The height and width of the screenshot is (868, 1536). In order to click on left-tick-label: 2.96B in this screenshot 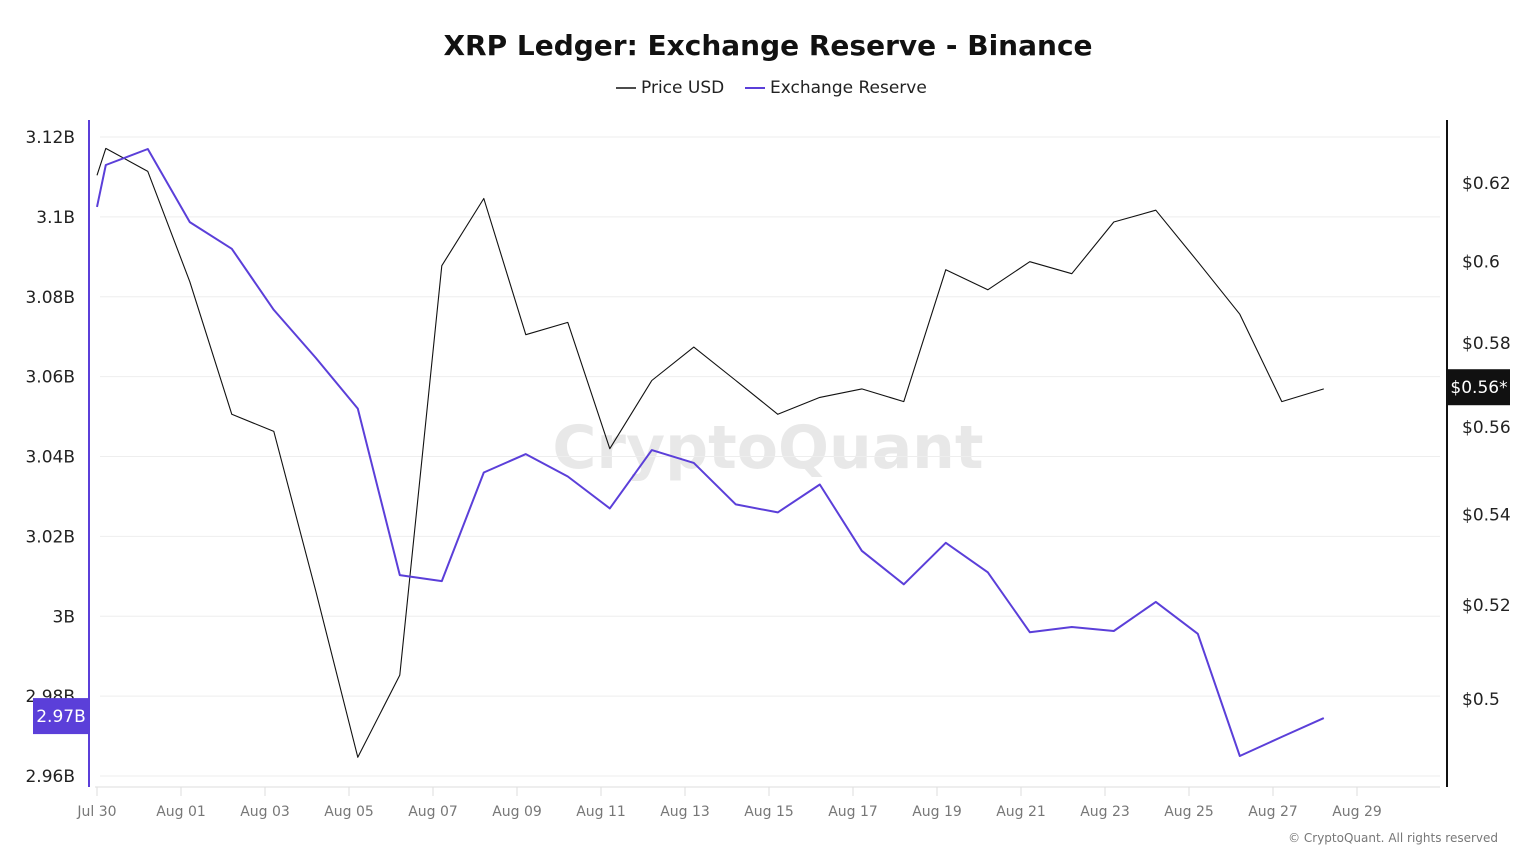, I will do `click(50, 777)`.